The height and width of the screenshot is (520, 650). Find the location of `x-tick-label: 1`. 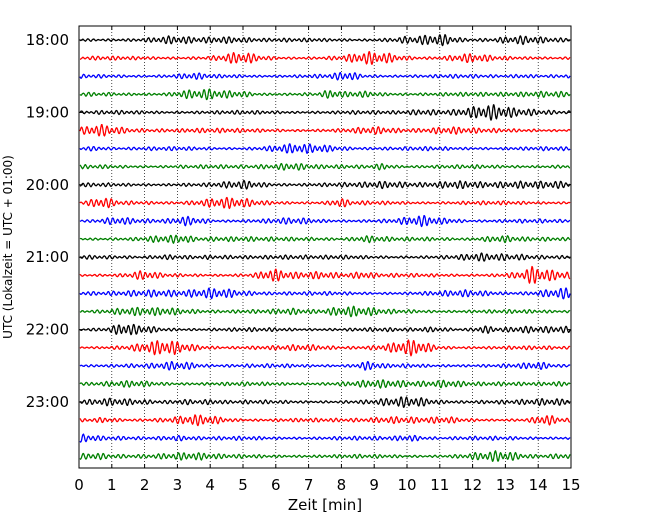

x-tick-label: 1 is located at coordinates (112, 485).